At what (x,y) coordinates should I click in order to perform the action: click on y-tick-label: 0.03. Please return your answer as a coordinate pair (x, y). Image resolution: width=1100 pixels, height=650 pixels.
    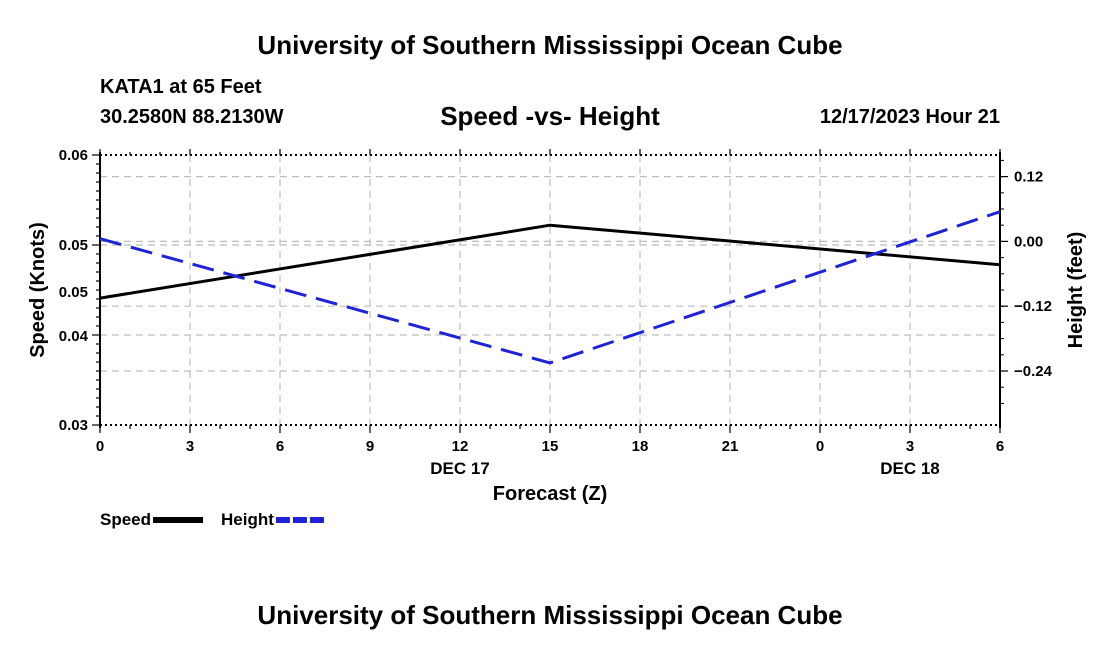
    Looking at the image, I should click on (73, 425).